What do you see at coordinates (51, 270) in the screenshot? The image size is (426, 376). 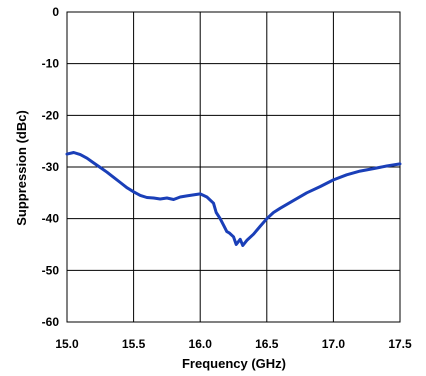 I see `y-tick-label: -50` at bounding box center [51, 270].